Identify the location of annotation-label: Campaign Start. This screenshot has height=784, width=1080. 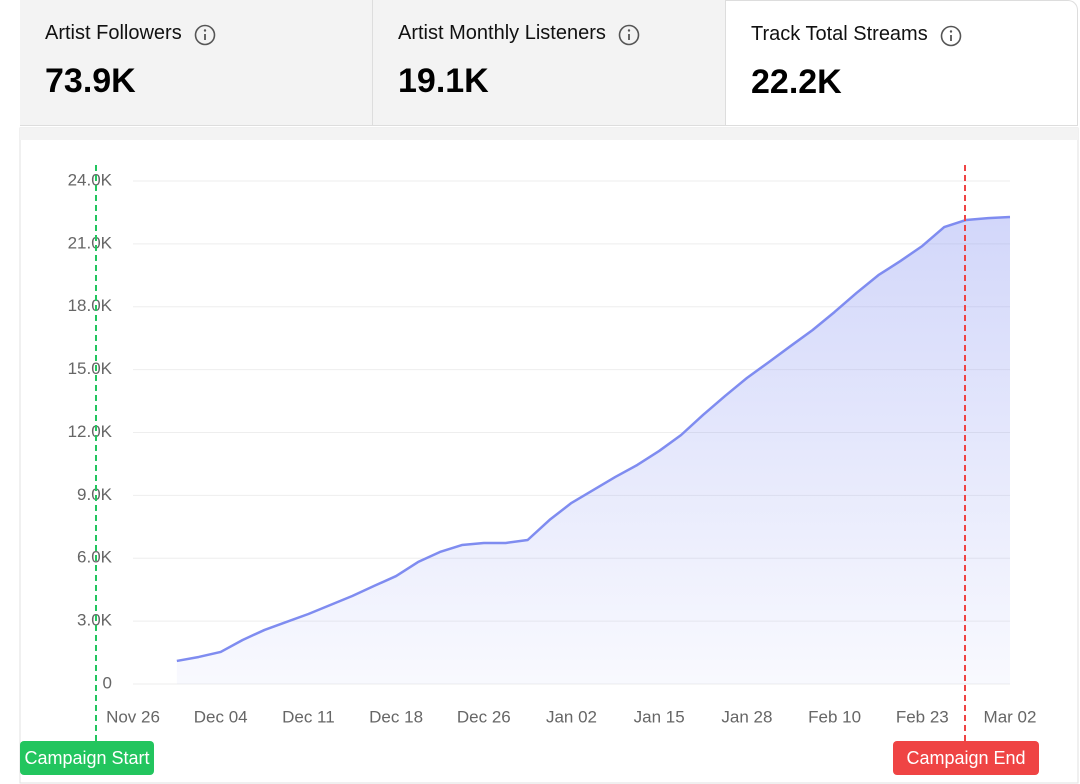
(86, 758).